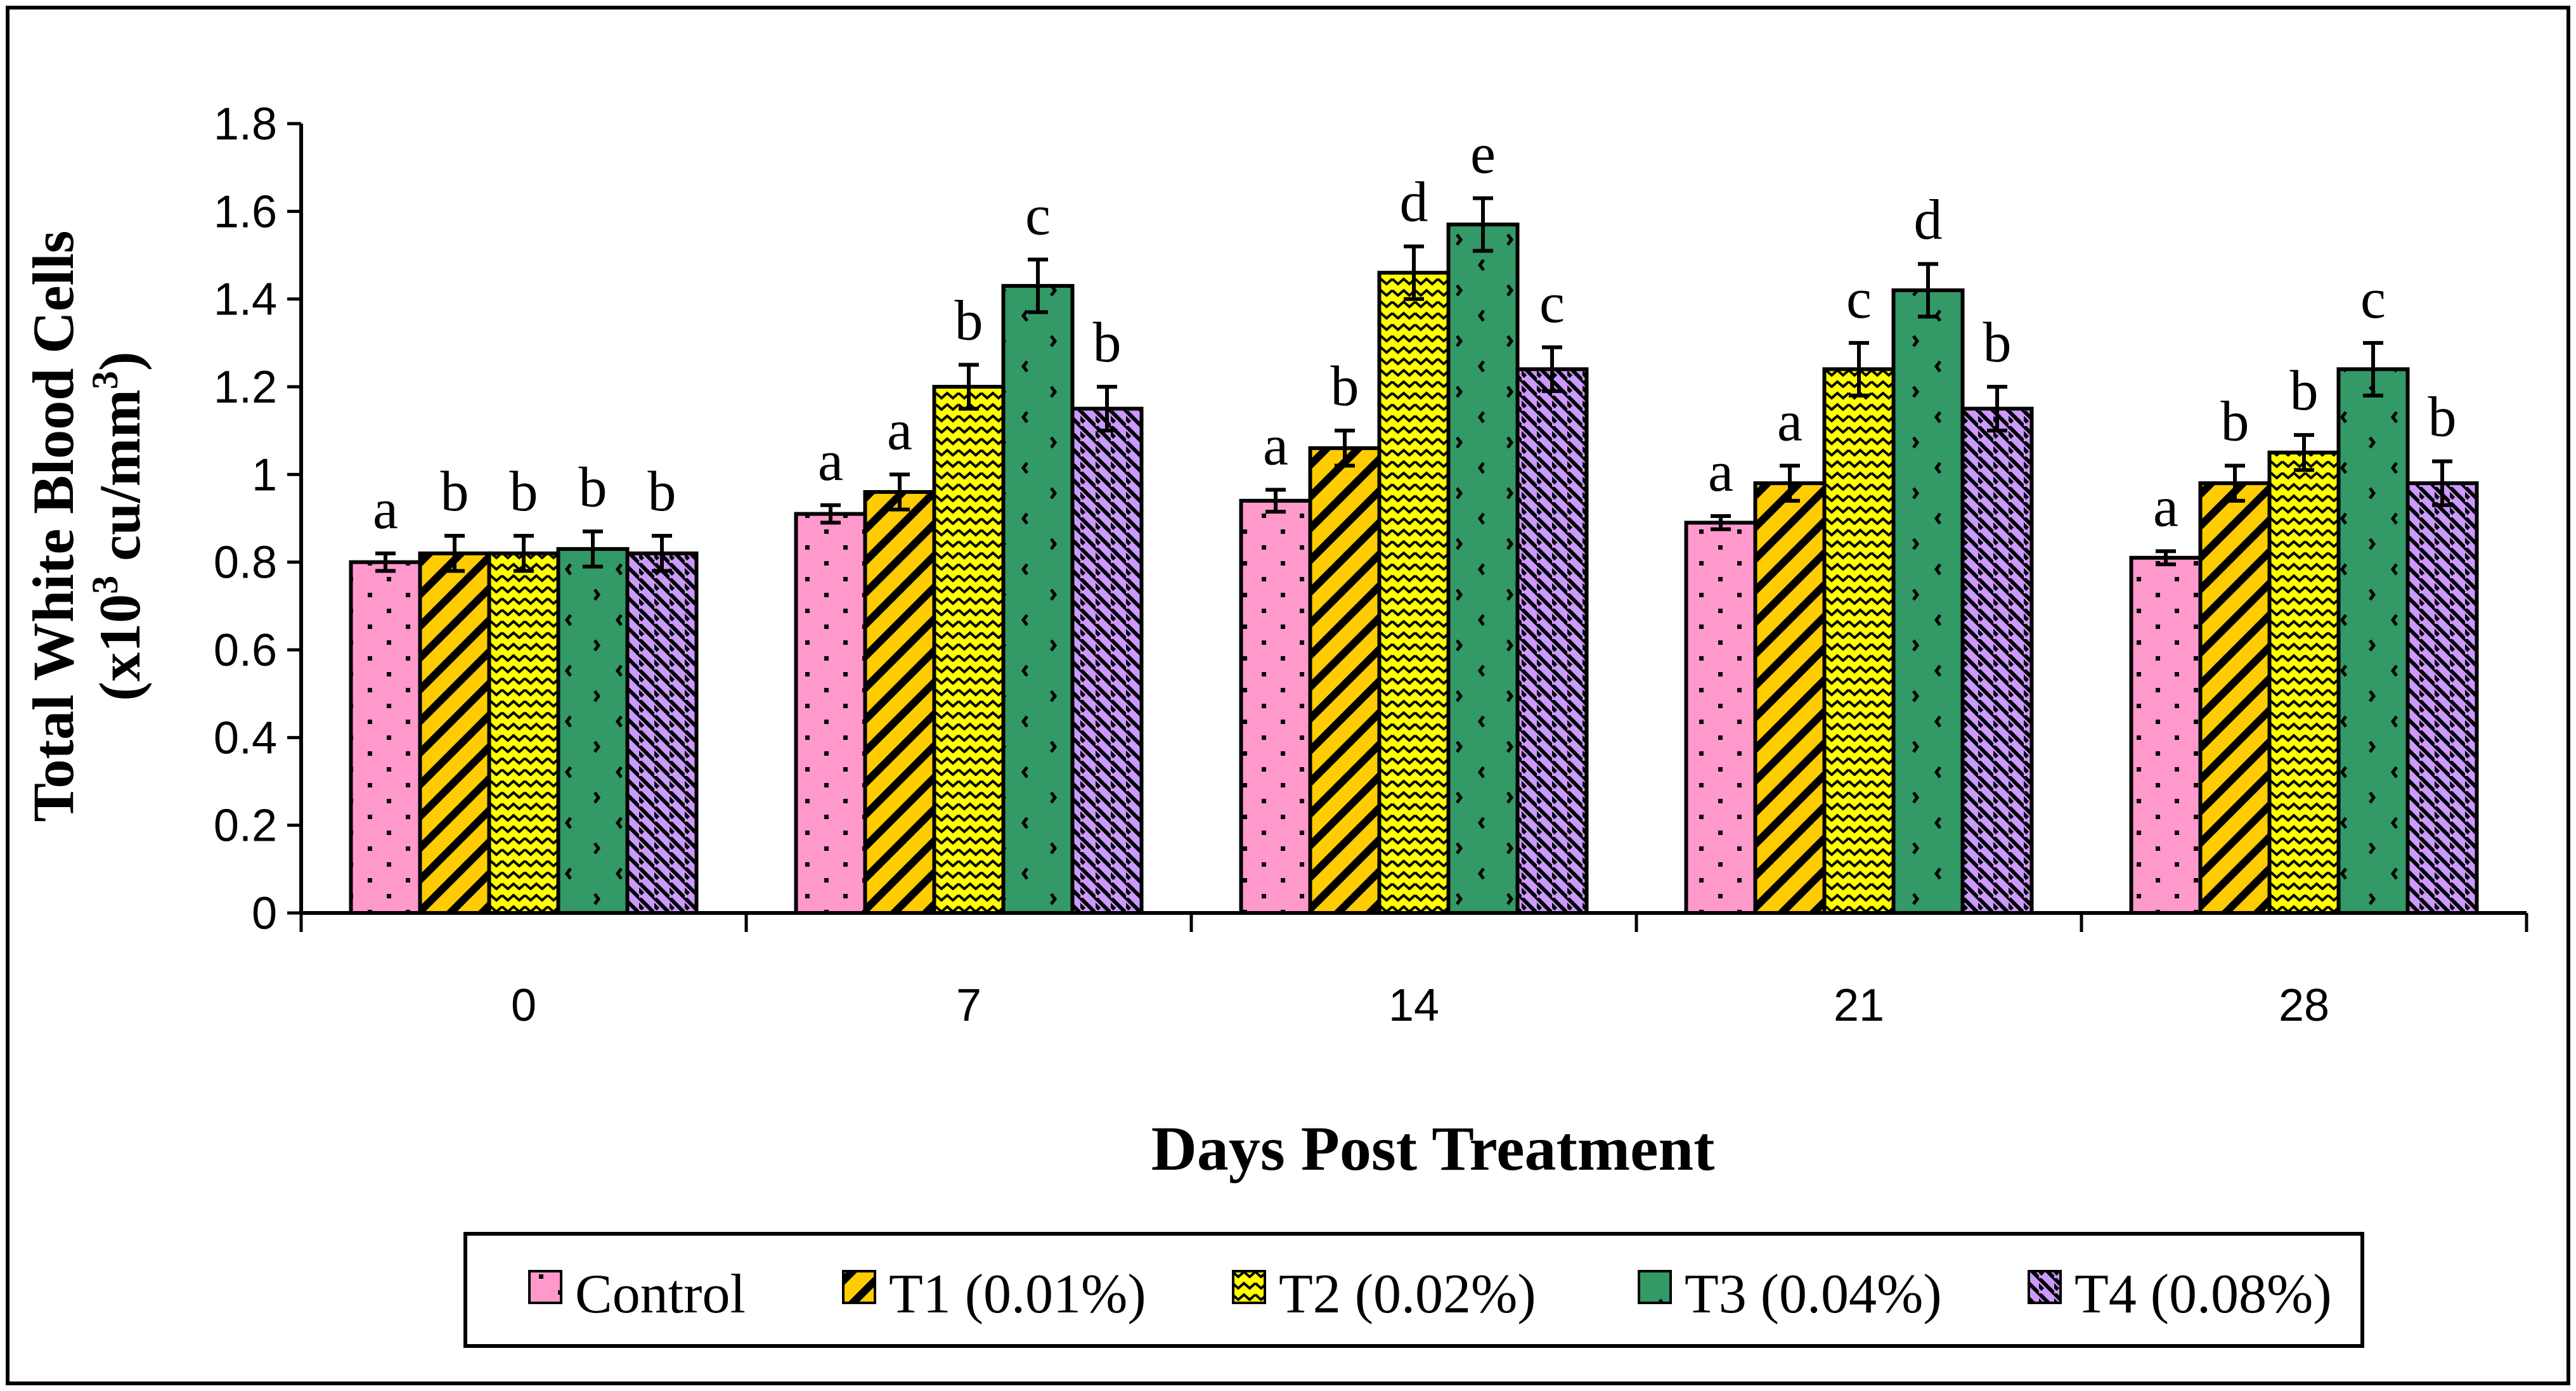 The image size is (2576, 1391). Describe the element at coordinates (245, 650) in the screenshot. I see `y-tick-label: 0.6` at that location.